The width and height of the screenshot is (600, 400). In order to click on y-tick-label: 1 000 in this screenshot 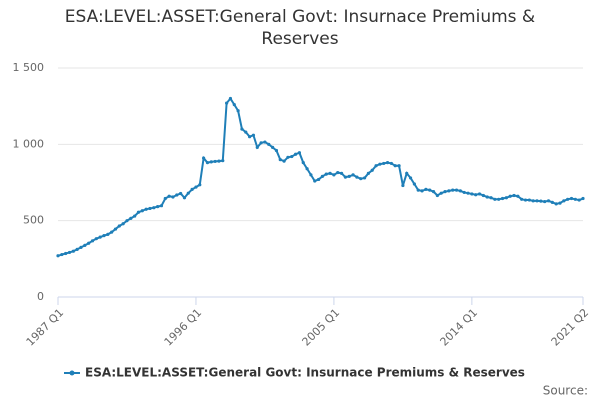, I will do `click(29, 143)`.